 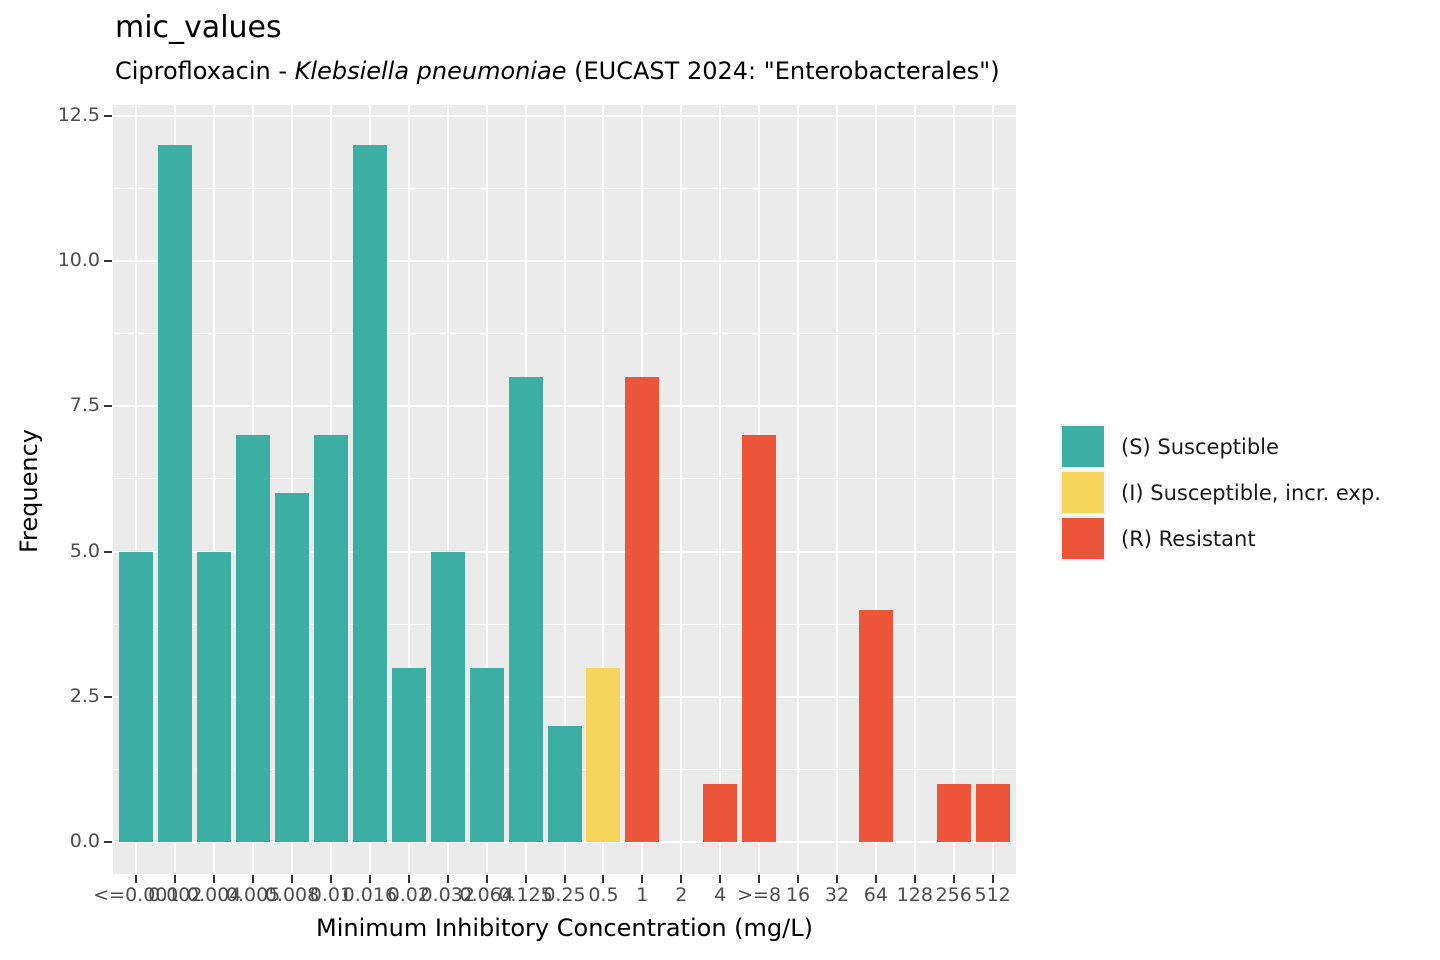 I want to click on x-tick-label: 0.01, so click(x=331, y=895).